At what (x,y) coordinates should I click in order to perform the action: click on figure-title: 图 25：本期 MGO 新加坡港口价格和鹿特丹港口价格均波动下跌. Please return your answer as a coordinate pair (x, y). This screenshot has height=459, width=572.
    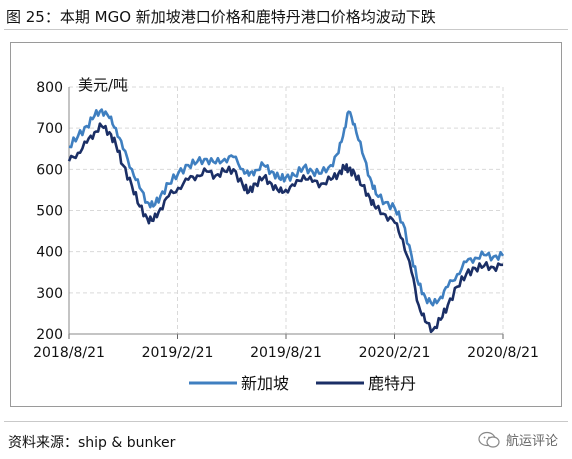
    Looking at the image, I should click on (221, 17).